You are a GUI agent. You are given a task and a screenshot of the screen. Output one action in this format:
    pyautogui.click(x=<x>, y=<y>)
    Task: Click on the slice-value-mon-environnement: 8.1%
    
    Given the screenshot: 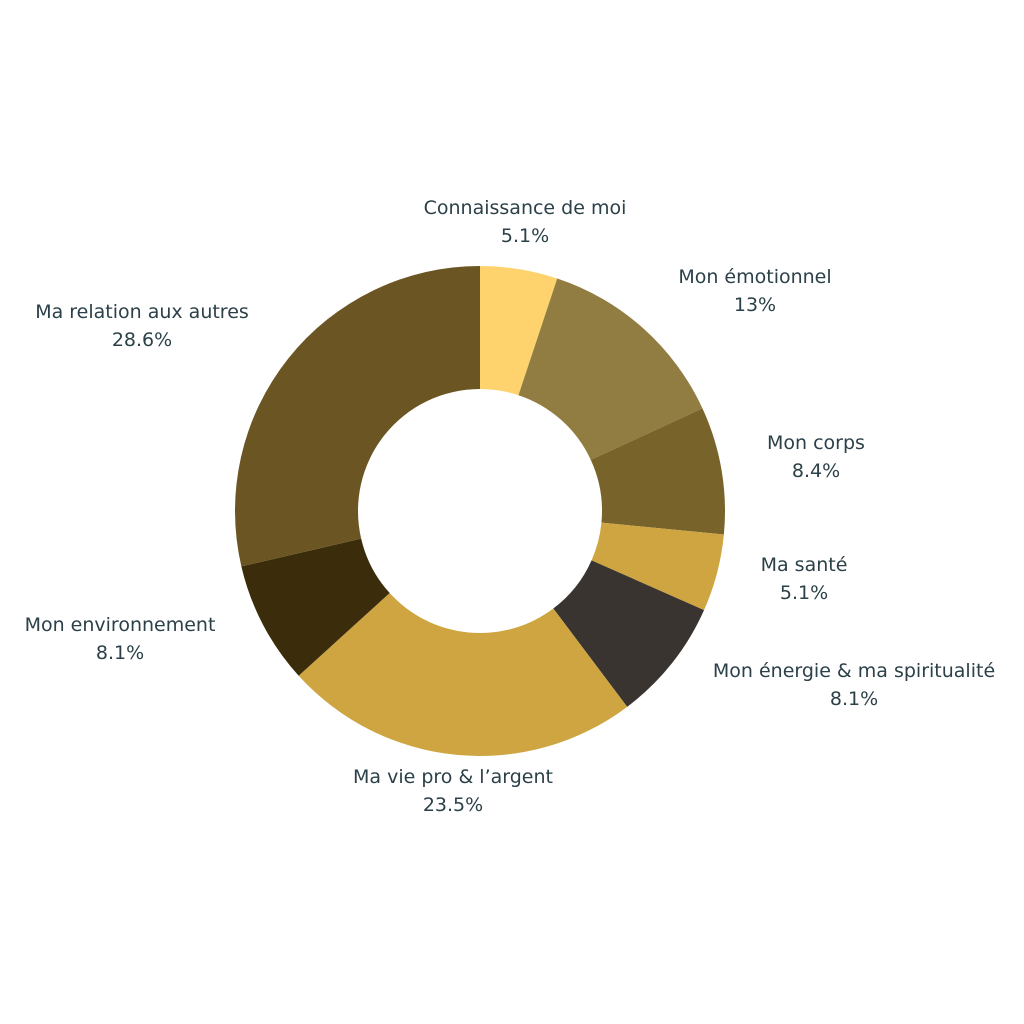 What is the action you would take?
    pyautogui.click(x=120, y=653)
    